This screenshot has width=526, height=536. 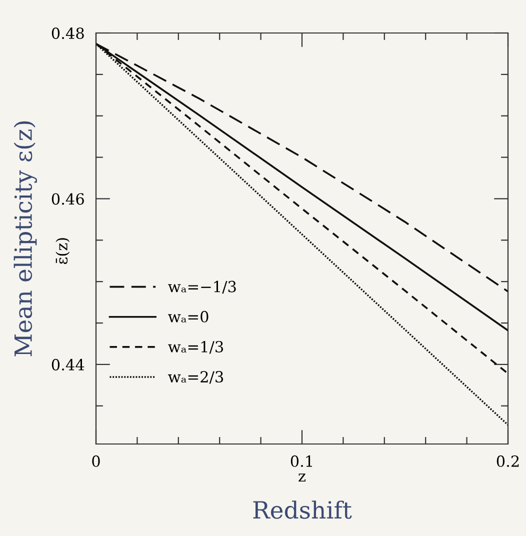 What do you see at coordinates (63, 251) in the screenshot?
I see `text: ε̄(z)` at bounding box center [63, 251].